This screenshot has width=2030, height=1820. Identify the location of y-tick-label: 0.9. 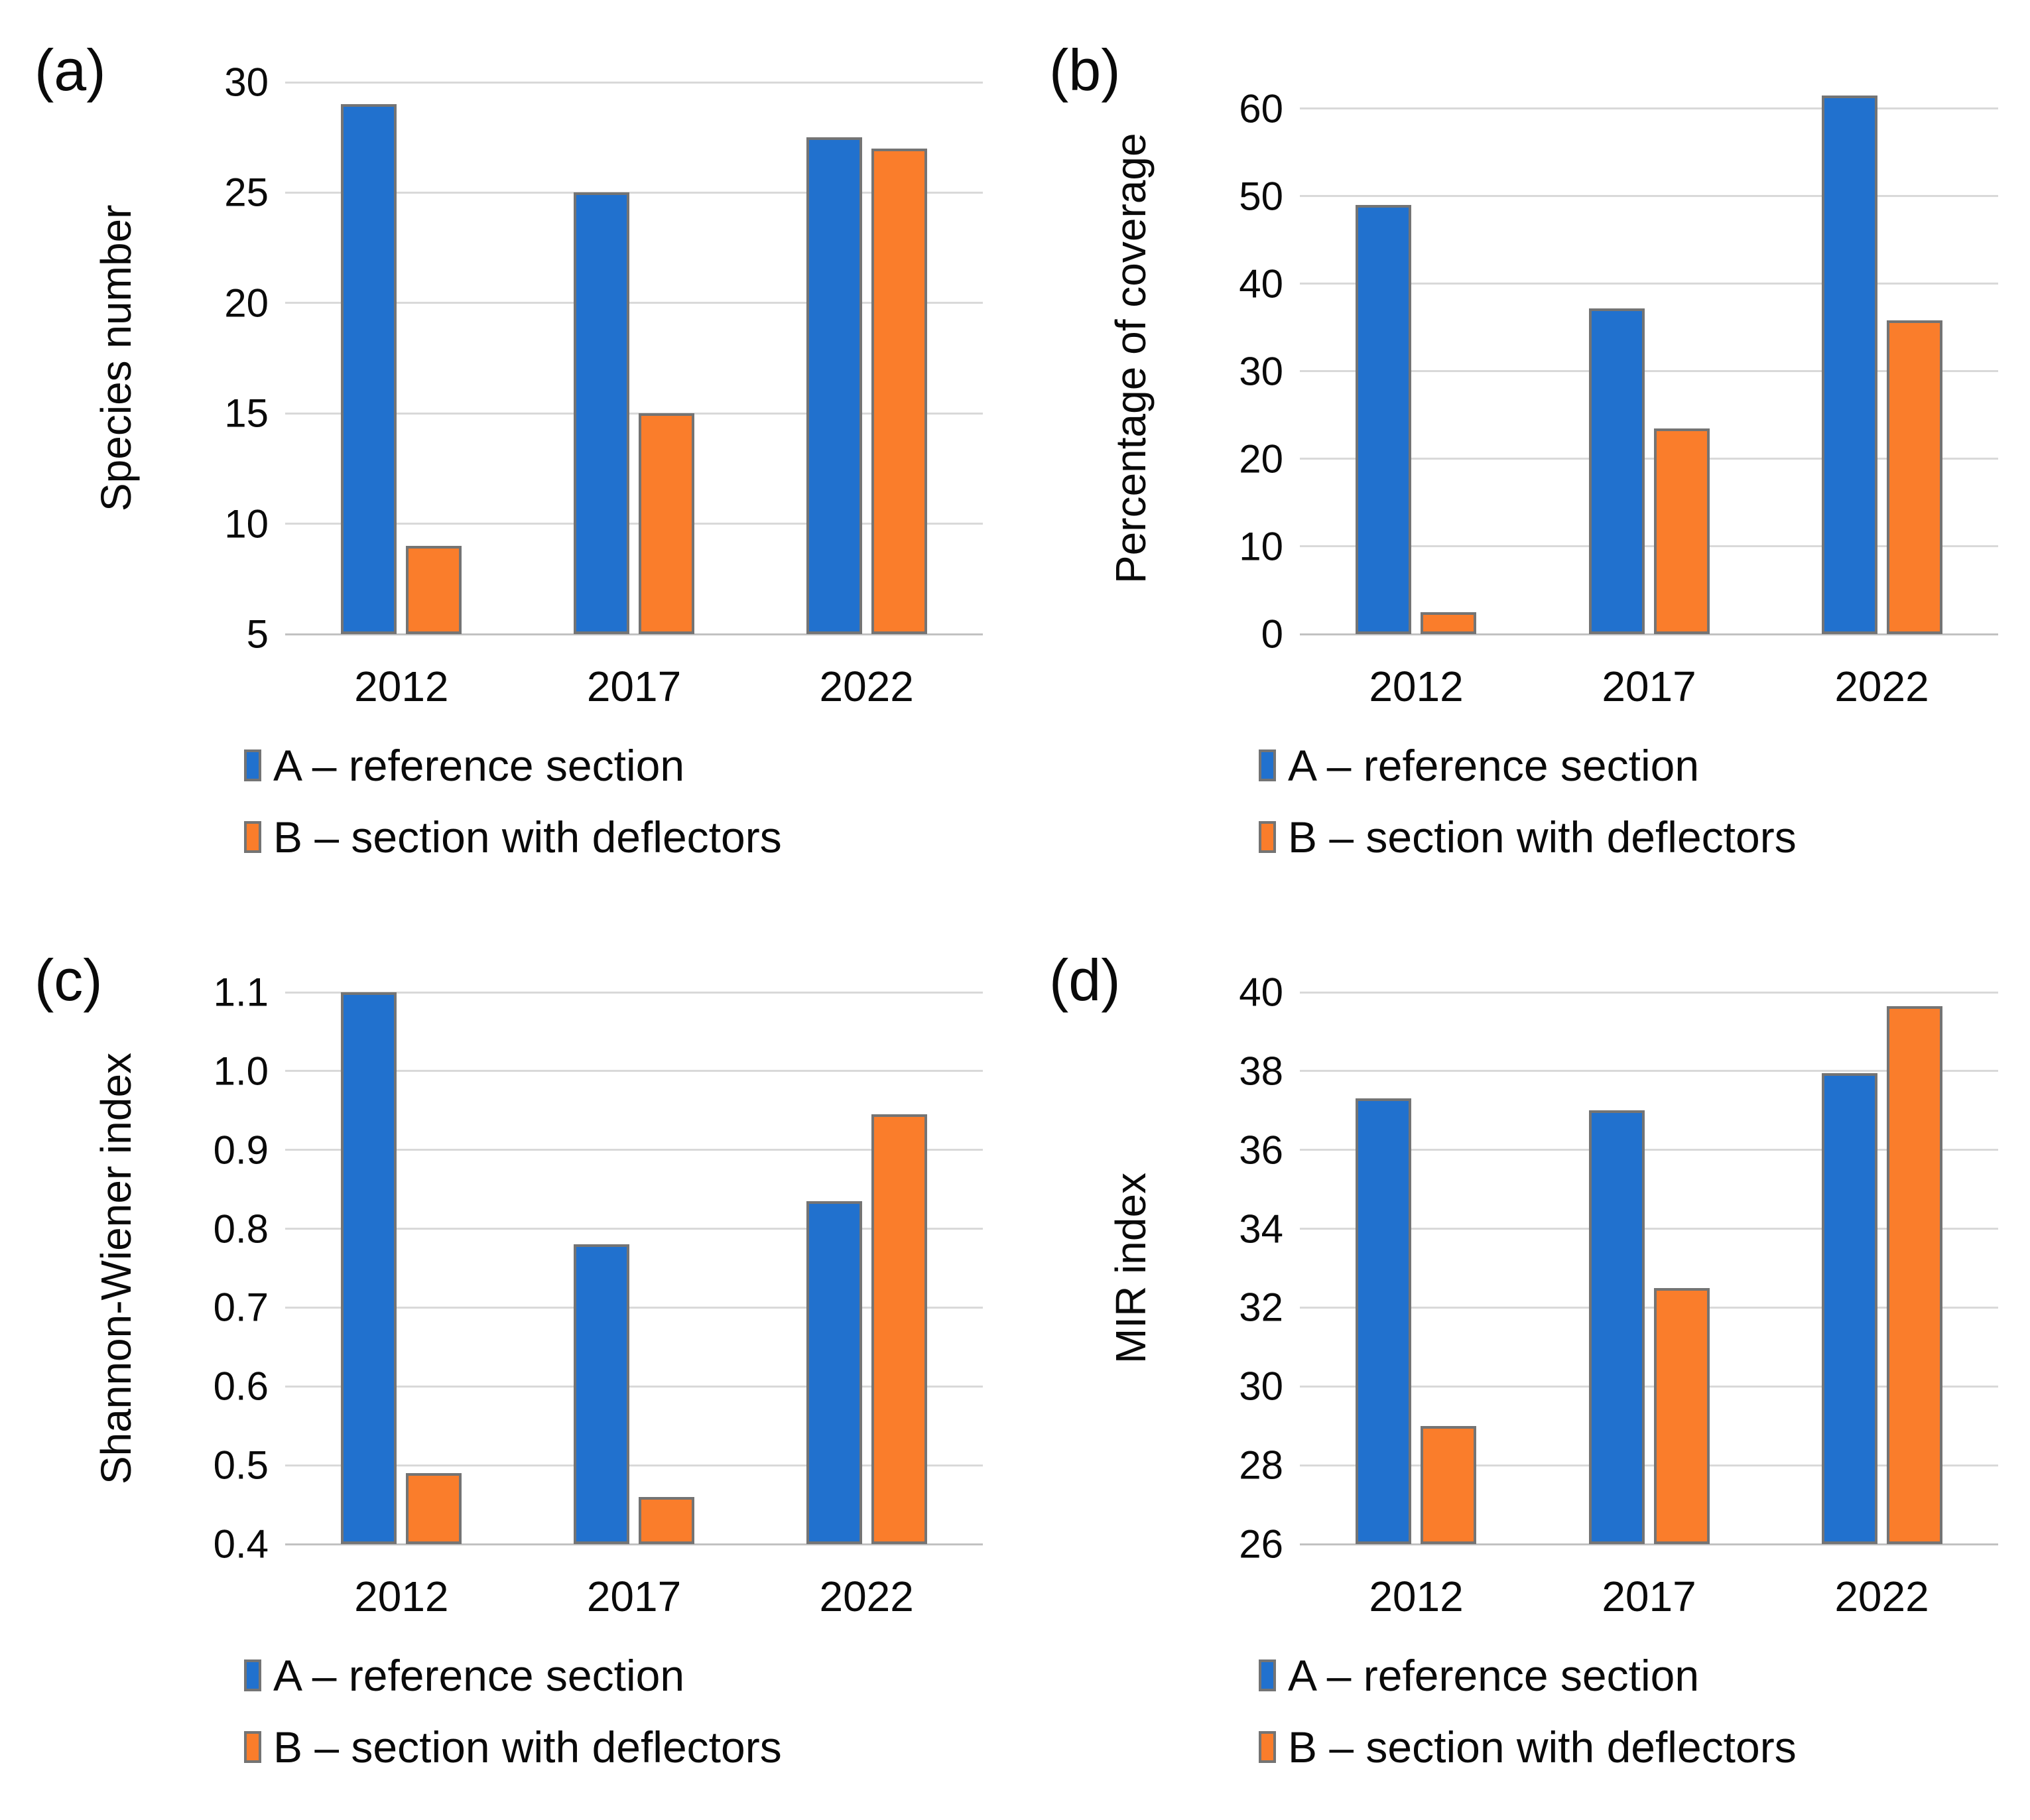
(241, 1150).